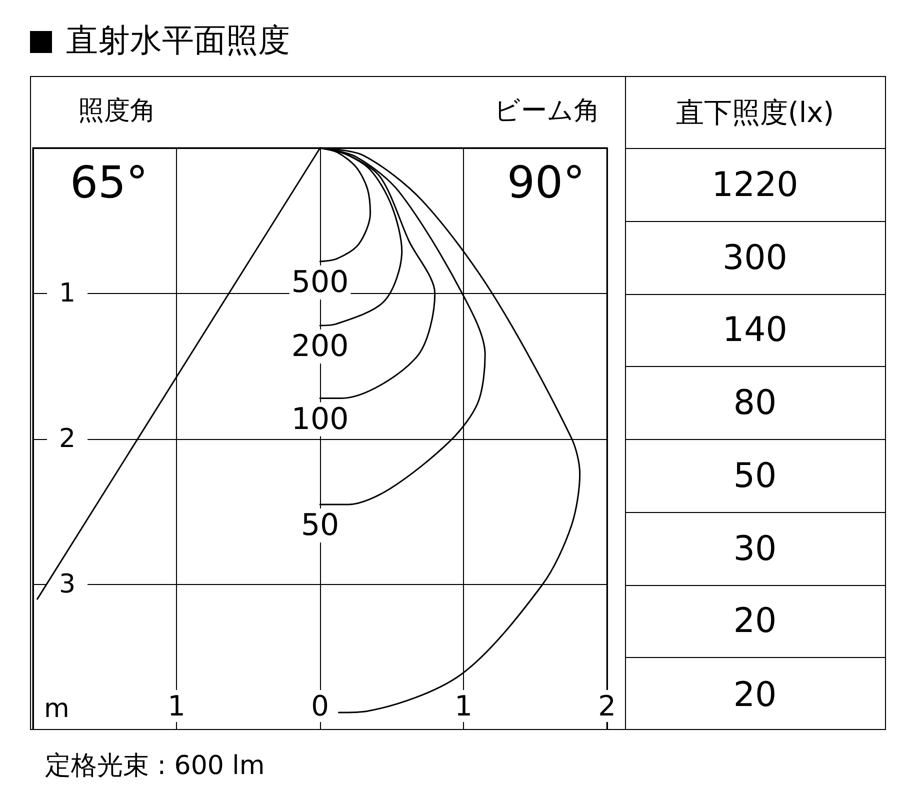  What do you see at coordinates (67, 585) in the screenshot?
I see `y-tick-label: 3` at bounding box center [67, 585].